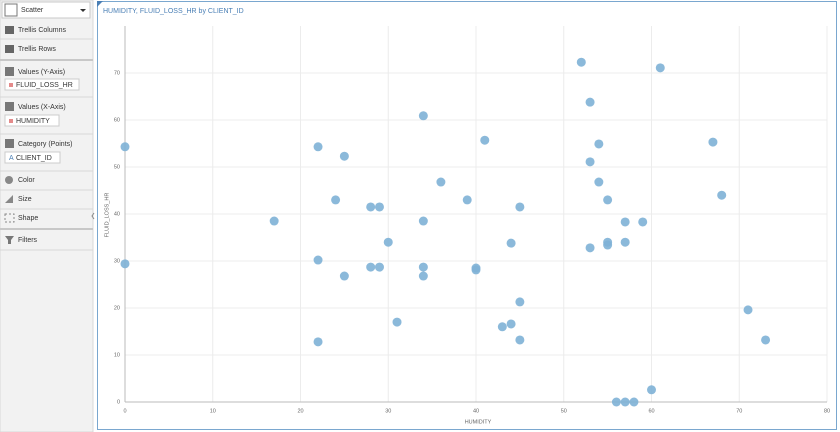  What do you see at coordinates (117, 73) in the screenshot?
I see `y-tick-label: 70` at bounding box center [117, 73].